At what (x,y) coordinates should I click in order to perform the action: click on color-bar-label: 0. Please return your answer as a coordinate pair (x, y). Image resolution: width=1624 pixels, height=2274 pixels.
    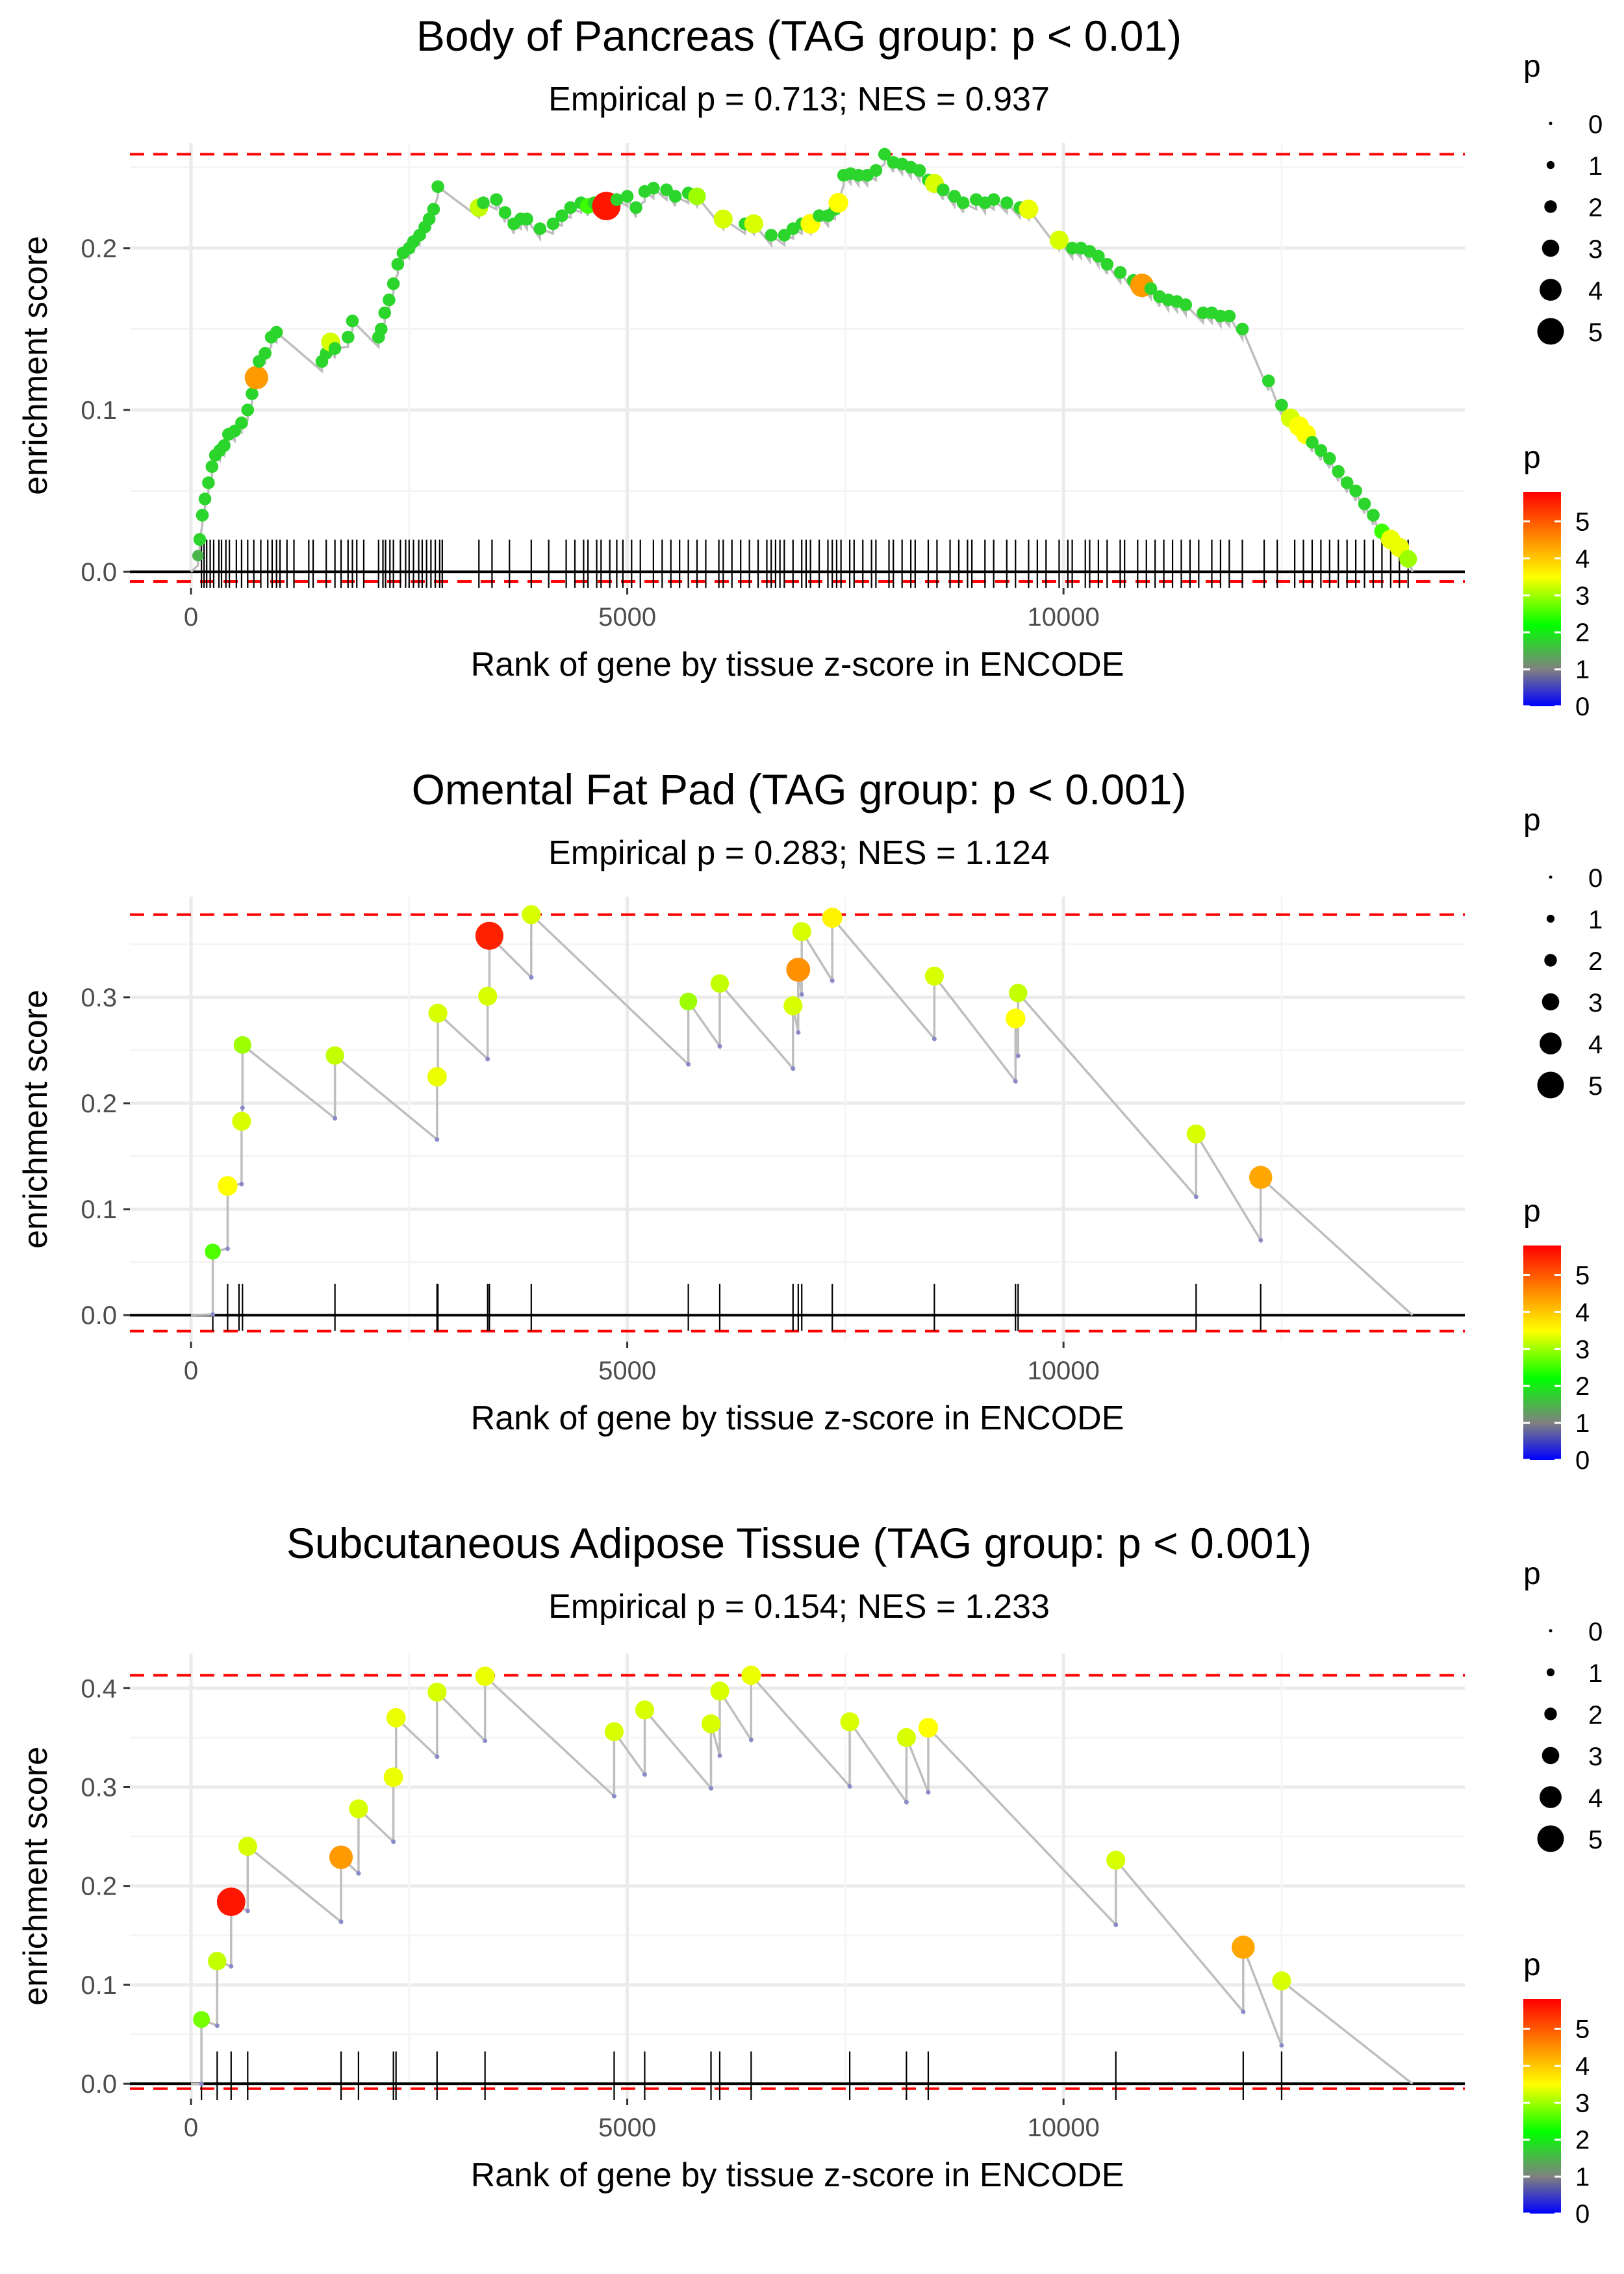
    Looking at the image, I should click on (1582, 1460).